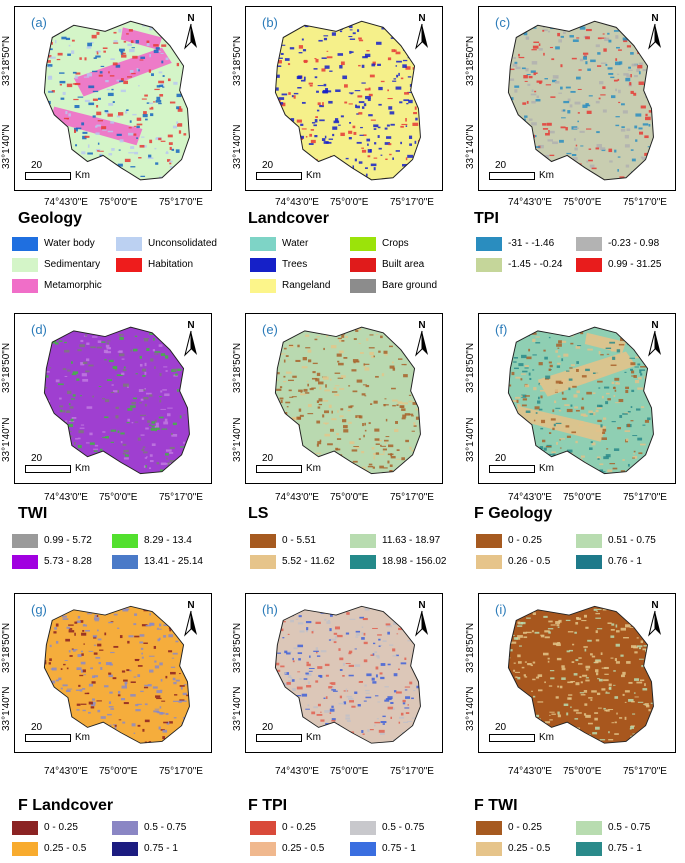  What do you see at coordinates (531, 243) in the screenshot?
I see `legend-label: -31 - -1.46` at bounding box center [531, 243].